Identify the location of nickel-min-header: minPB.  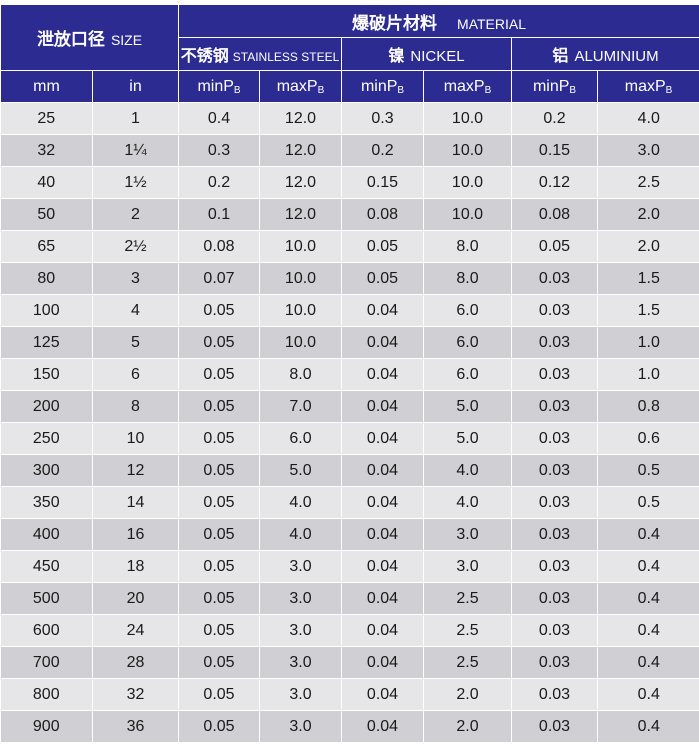
(382, 86).